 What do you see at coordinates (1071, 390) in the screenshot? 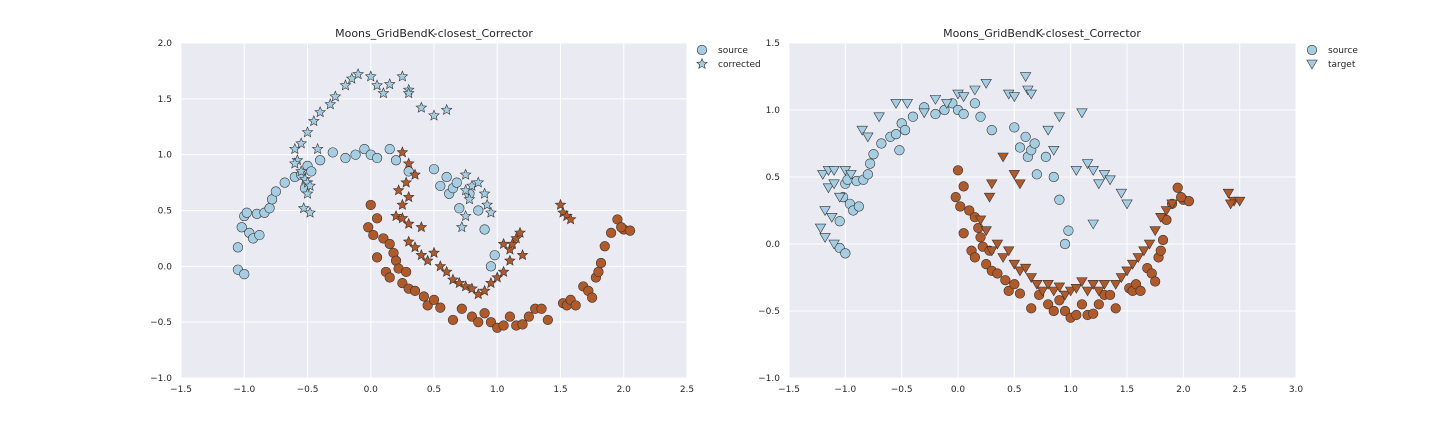
I see `x-tick-label: 1.0` at bounding box center [1071, 390].